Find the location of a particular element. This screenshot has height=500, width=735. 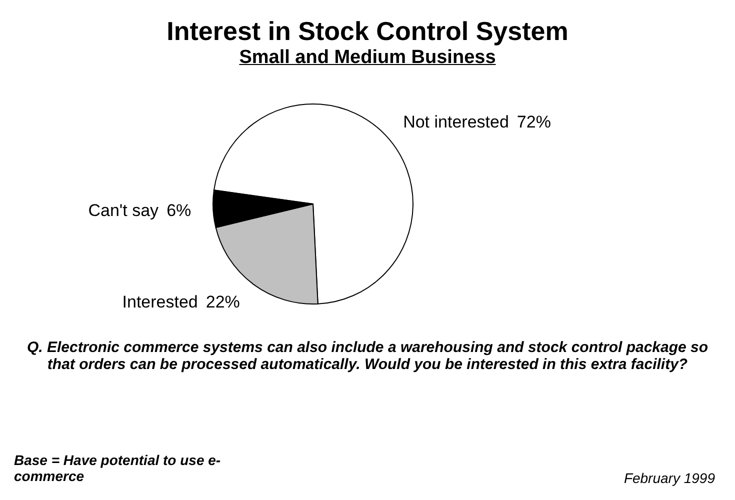

data-label: 72% is located at coordinates (533, 122).